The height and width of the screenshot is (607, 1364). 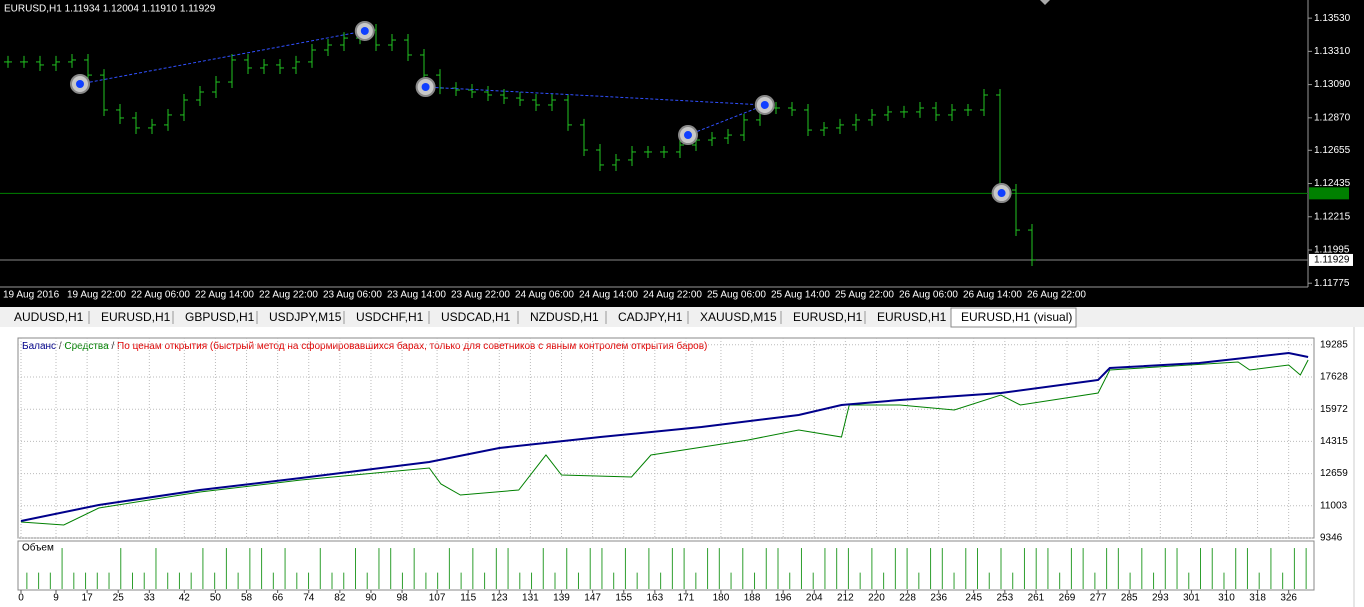 I want to click on tab: CADJPY,H1, so click(x=650, y=317).